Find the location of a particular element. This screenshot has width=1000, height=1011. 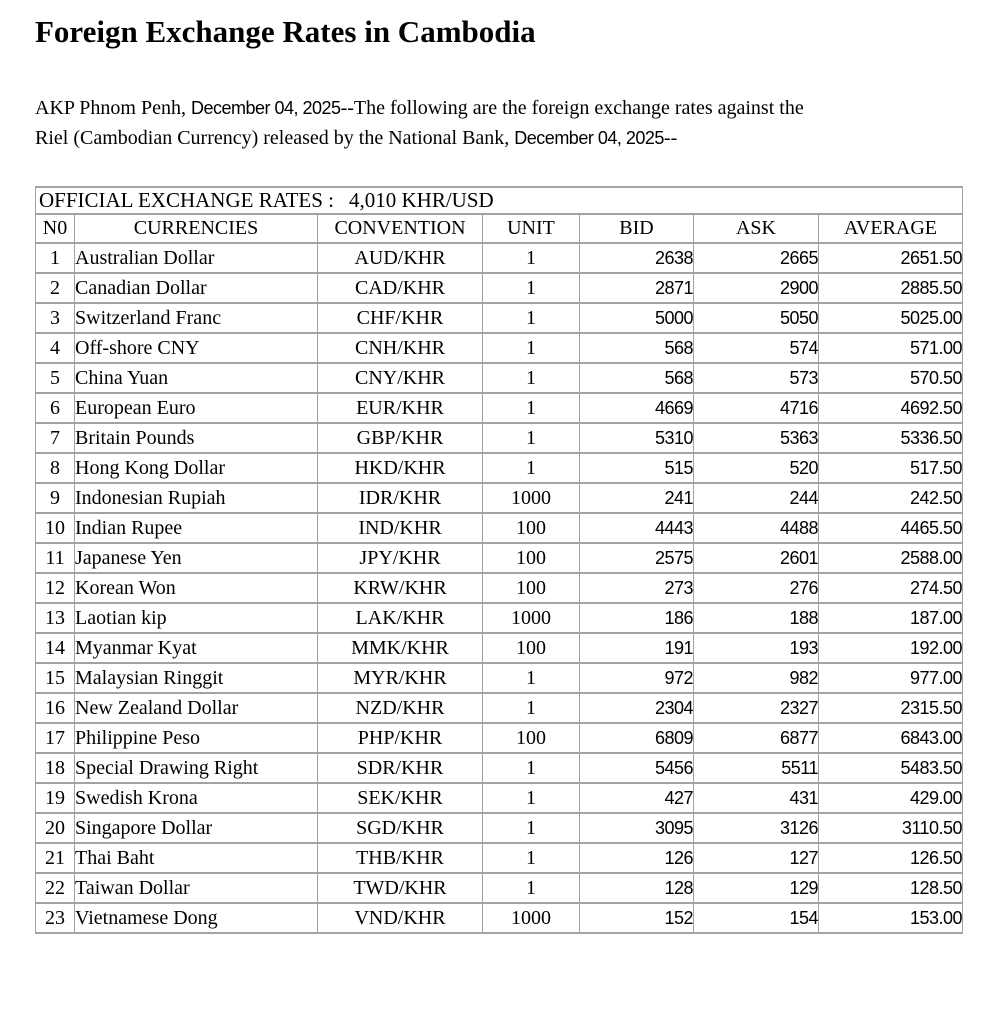

cell-convention: MMK/KHR is located at coordinates (400, 648).